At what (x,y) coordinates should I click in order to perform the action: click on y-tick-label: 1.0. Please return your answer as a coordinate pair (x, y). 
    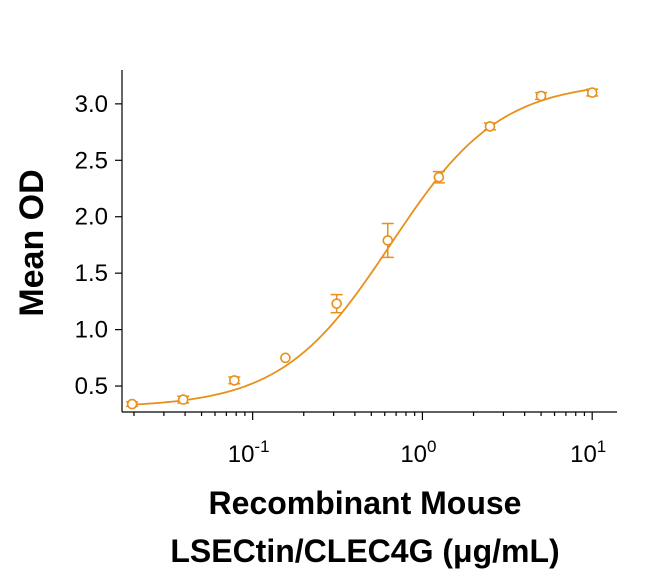
    Looking at the image, I should click on (91, 330).